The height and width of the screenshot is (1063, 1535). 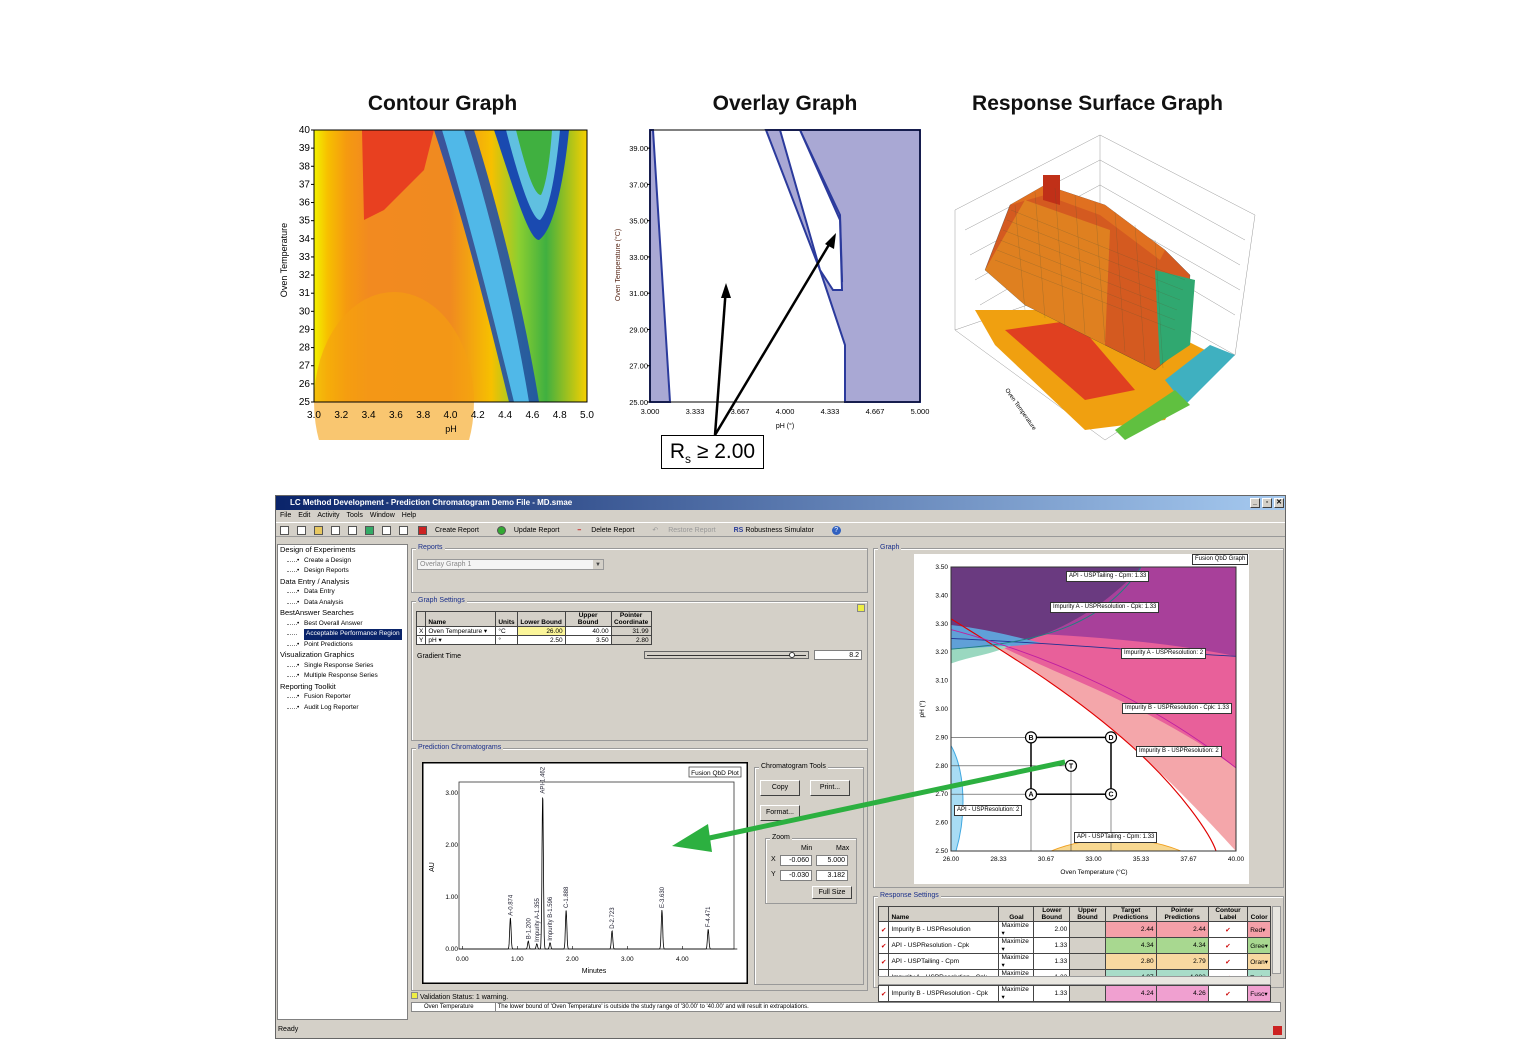 What do you see at coordinates (461, 631) in the screenshot?
I see `name-select: Oven Temperature ▾` at bounding box center [461, 631].